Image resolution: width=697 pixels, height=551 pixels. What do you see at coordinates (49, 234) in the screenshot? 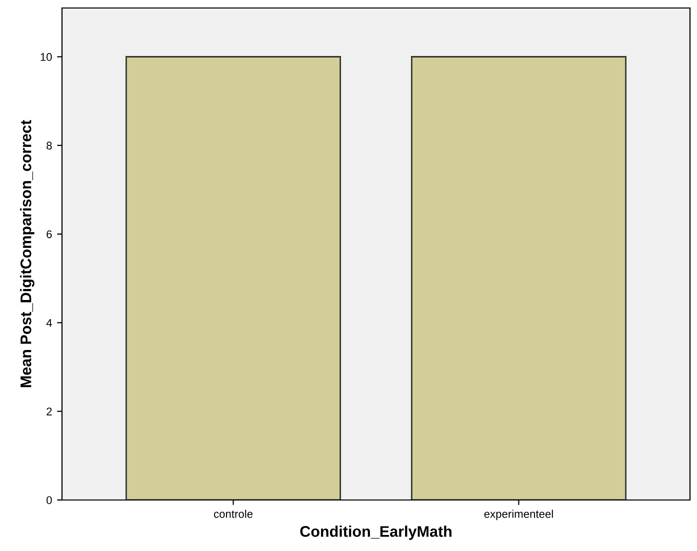
I see `y-tick-label: 6` at bounding box center [49, 234].